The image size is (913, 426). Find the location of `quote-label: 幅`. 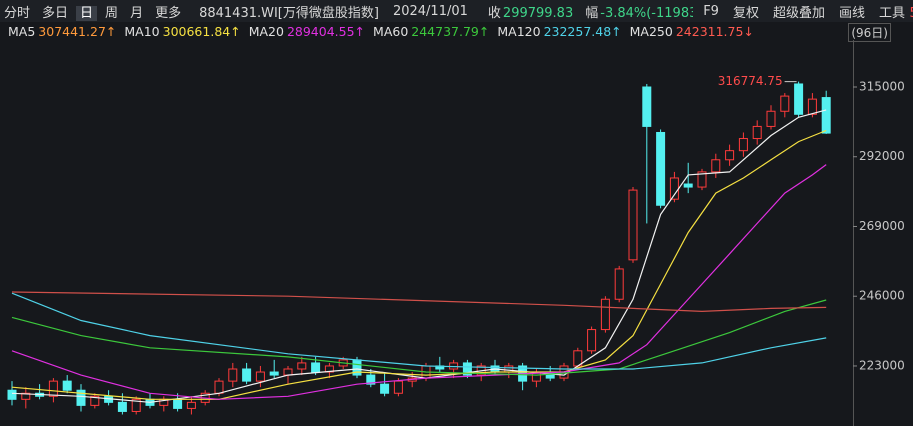

quote-label: 幅 is located at coordinates (592, 13).